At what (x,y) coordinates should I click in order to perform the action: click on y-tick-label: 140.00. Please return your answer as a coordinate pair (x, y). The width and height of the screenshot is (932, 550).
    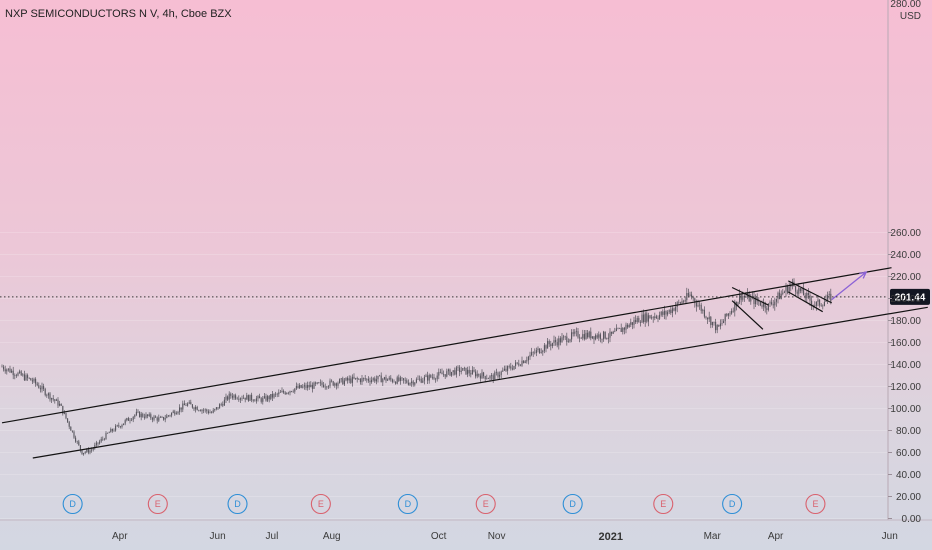
    Looking at the image, I should click on (905, 365).